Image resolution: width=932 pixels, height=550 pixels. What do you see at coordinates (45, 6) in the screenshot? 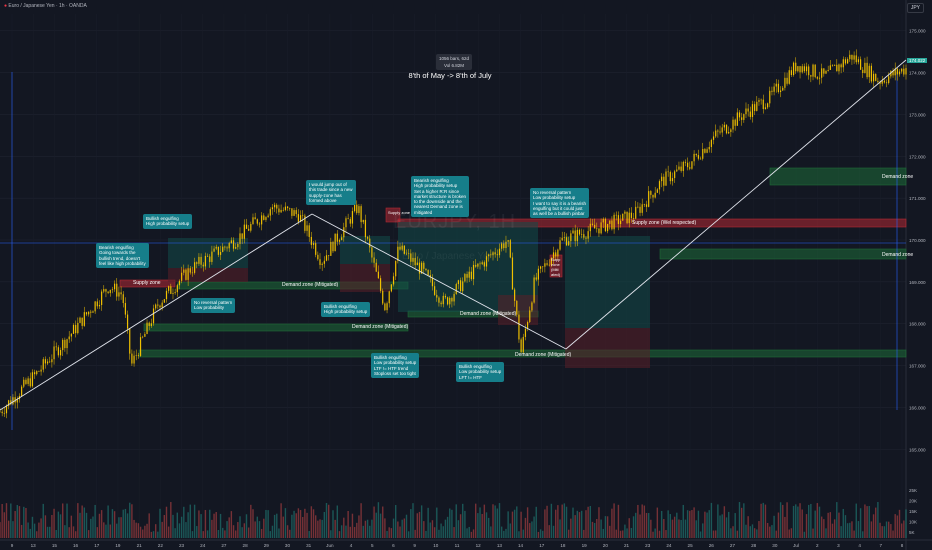
I see `symbol-header: ● Euro / Japanese Yen · 1h · OANDA` at bounding box center [45, 6].